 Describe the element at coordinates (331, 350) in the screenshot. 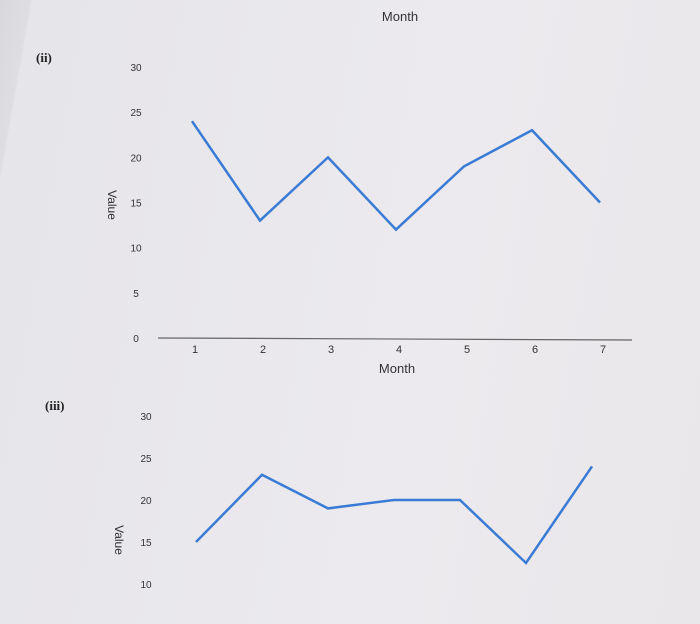

I see `x-tick-label: 3` at that location.